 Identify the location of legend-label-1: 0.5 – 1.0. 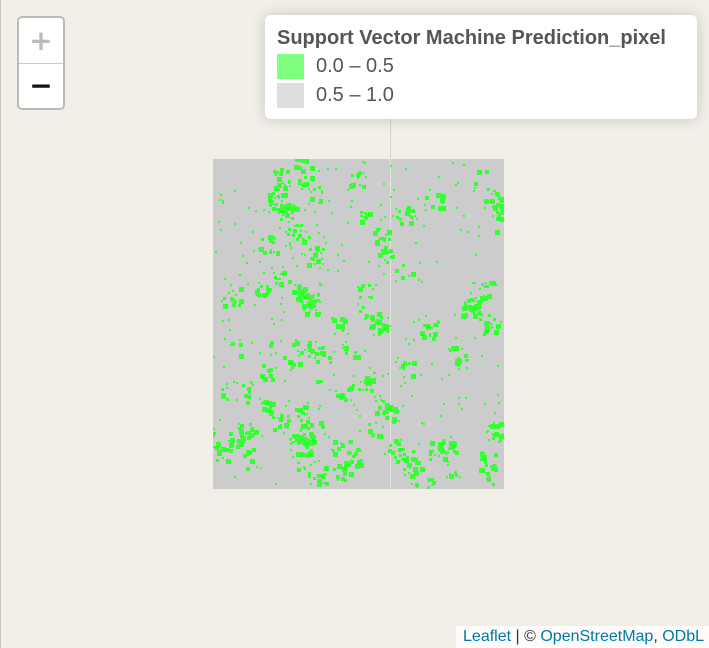
(355, 95).